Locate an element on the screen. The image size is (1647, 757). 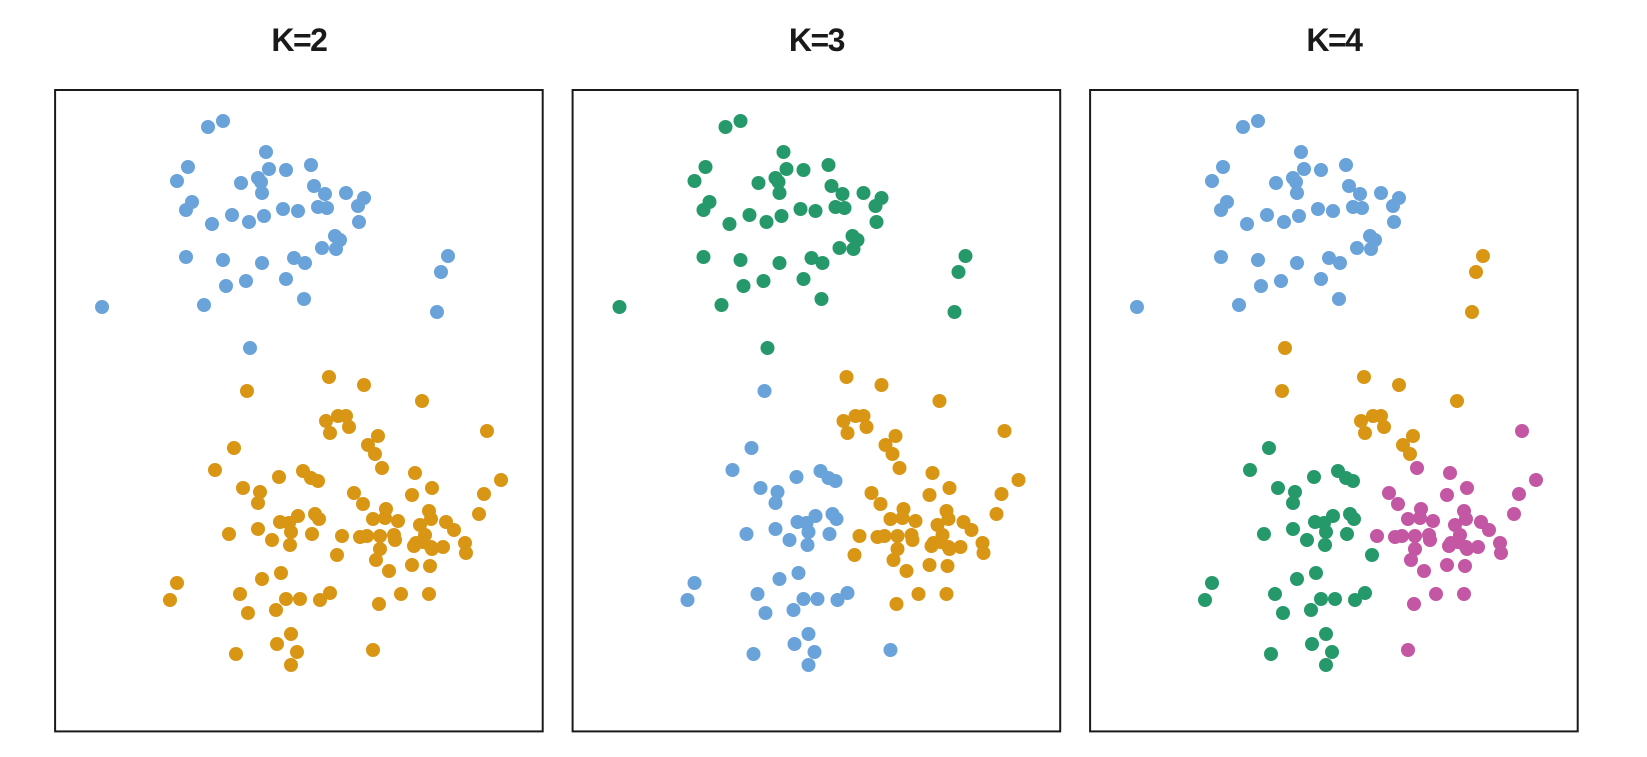
svg-text: K=4 is located at coordinates (1334, 40).